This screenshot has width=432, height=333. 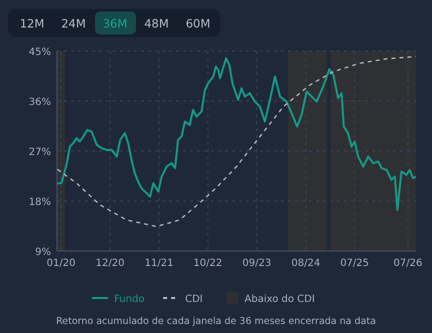 I want to click on legend-label: CDI, so click(x=194, y=299).